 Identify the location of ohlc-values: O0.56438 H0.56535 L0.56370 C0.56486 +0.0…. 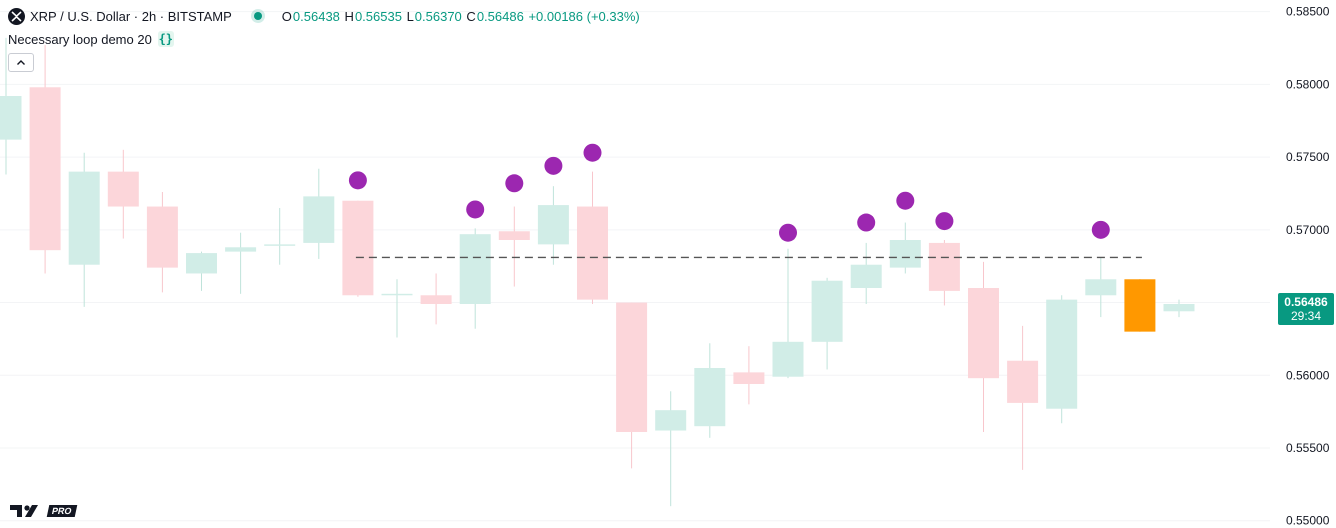
(461, 16).